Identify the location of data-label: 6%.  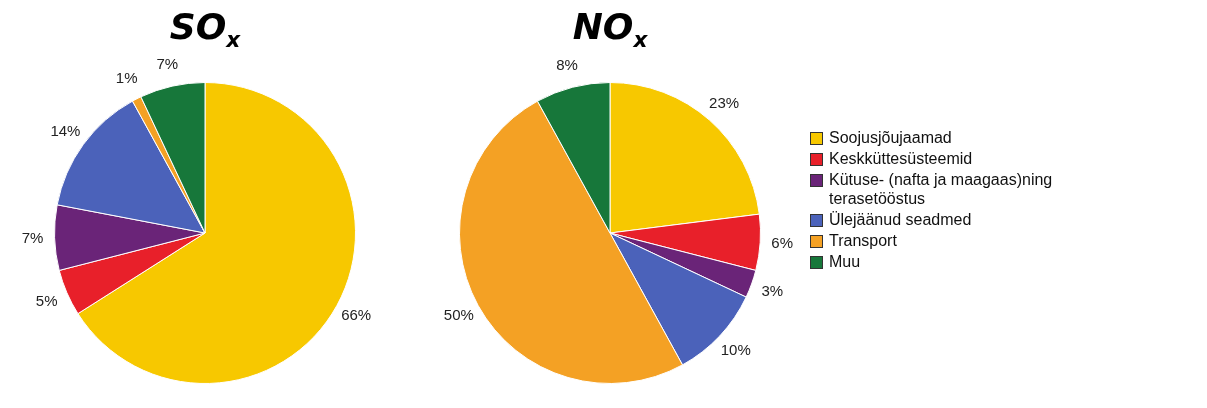
(782, 242).